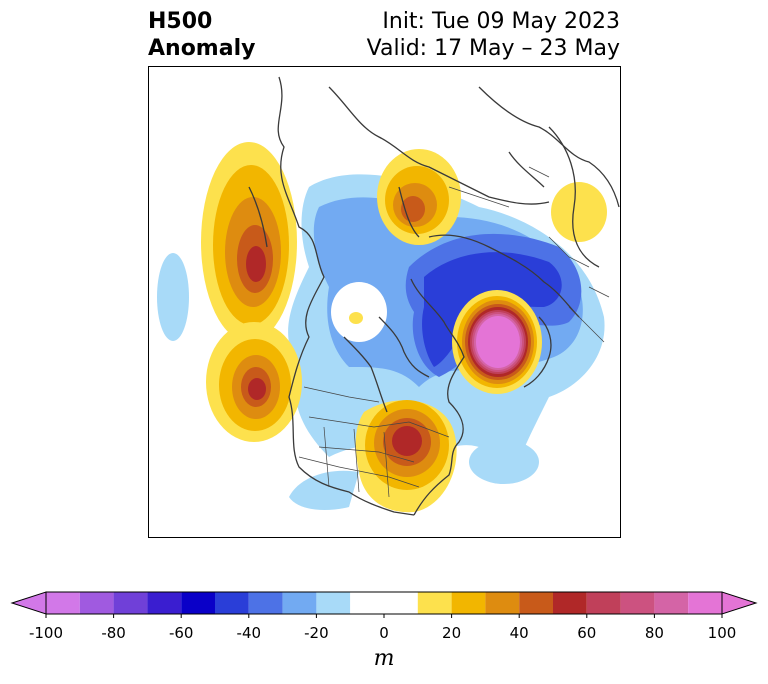 The width and height of the screenshot is (768, 684). Describe the element at coordinates (180, 21) in the screenshot. I see `title-variable: H500` at that location.